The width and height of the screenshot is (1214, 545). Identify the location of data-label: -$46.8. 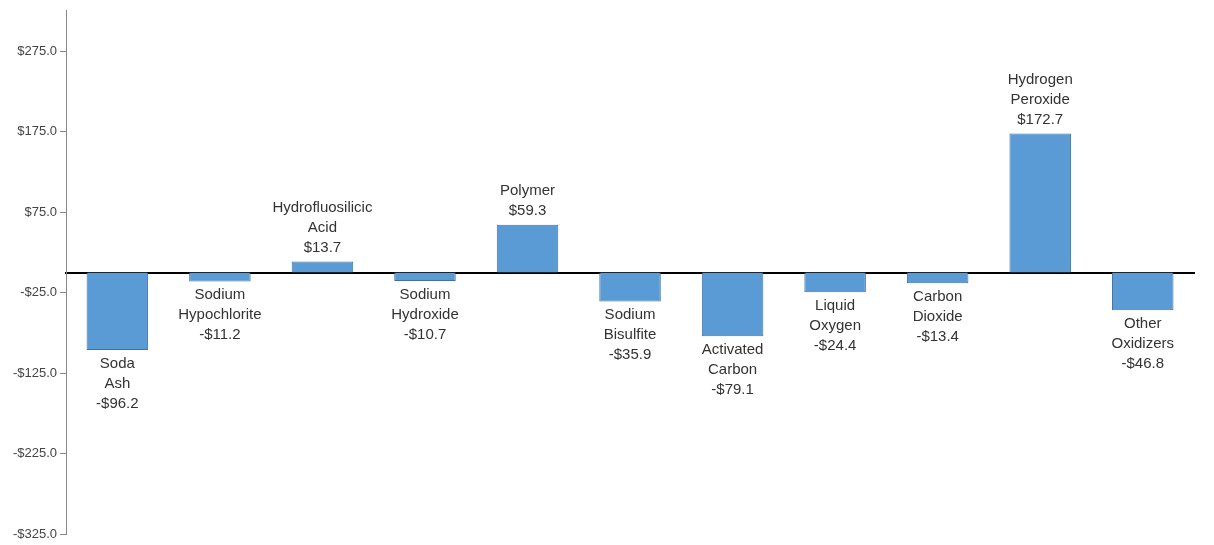
(1142, 362).